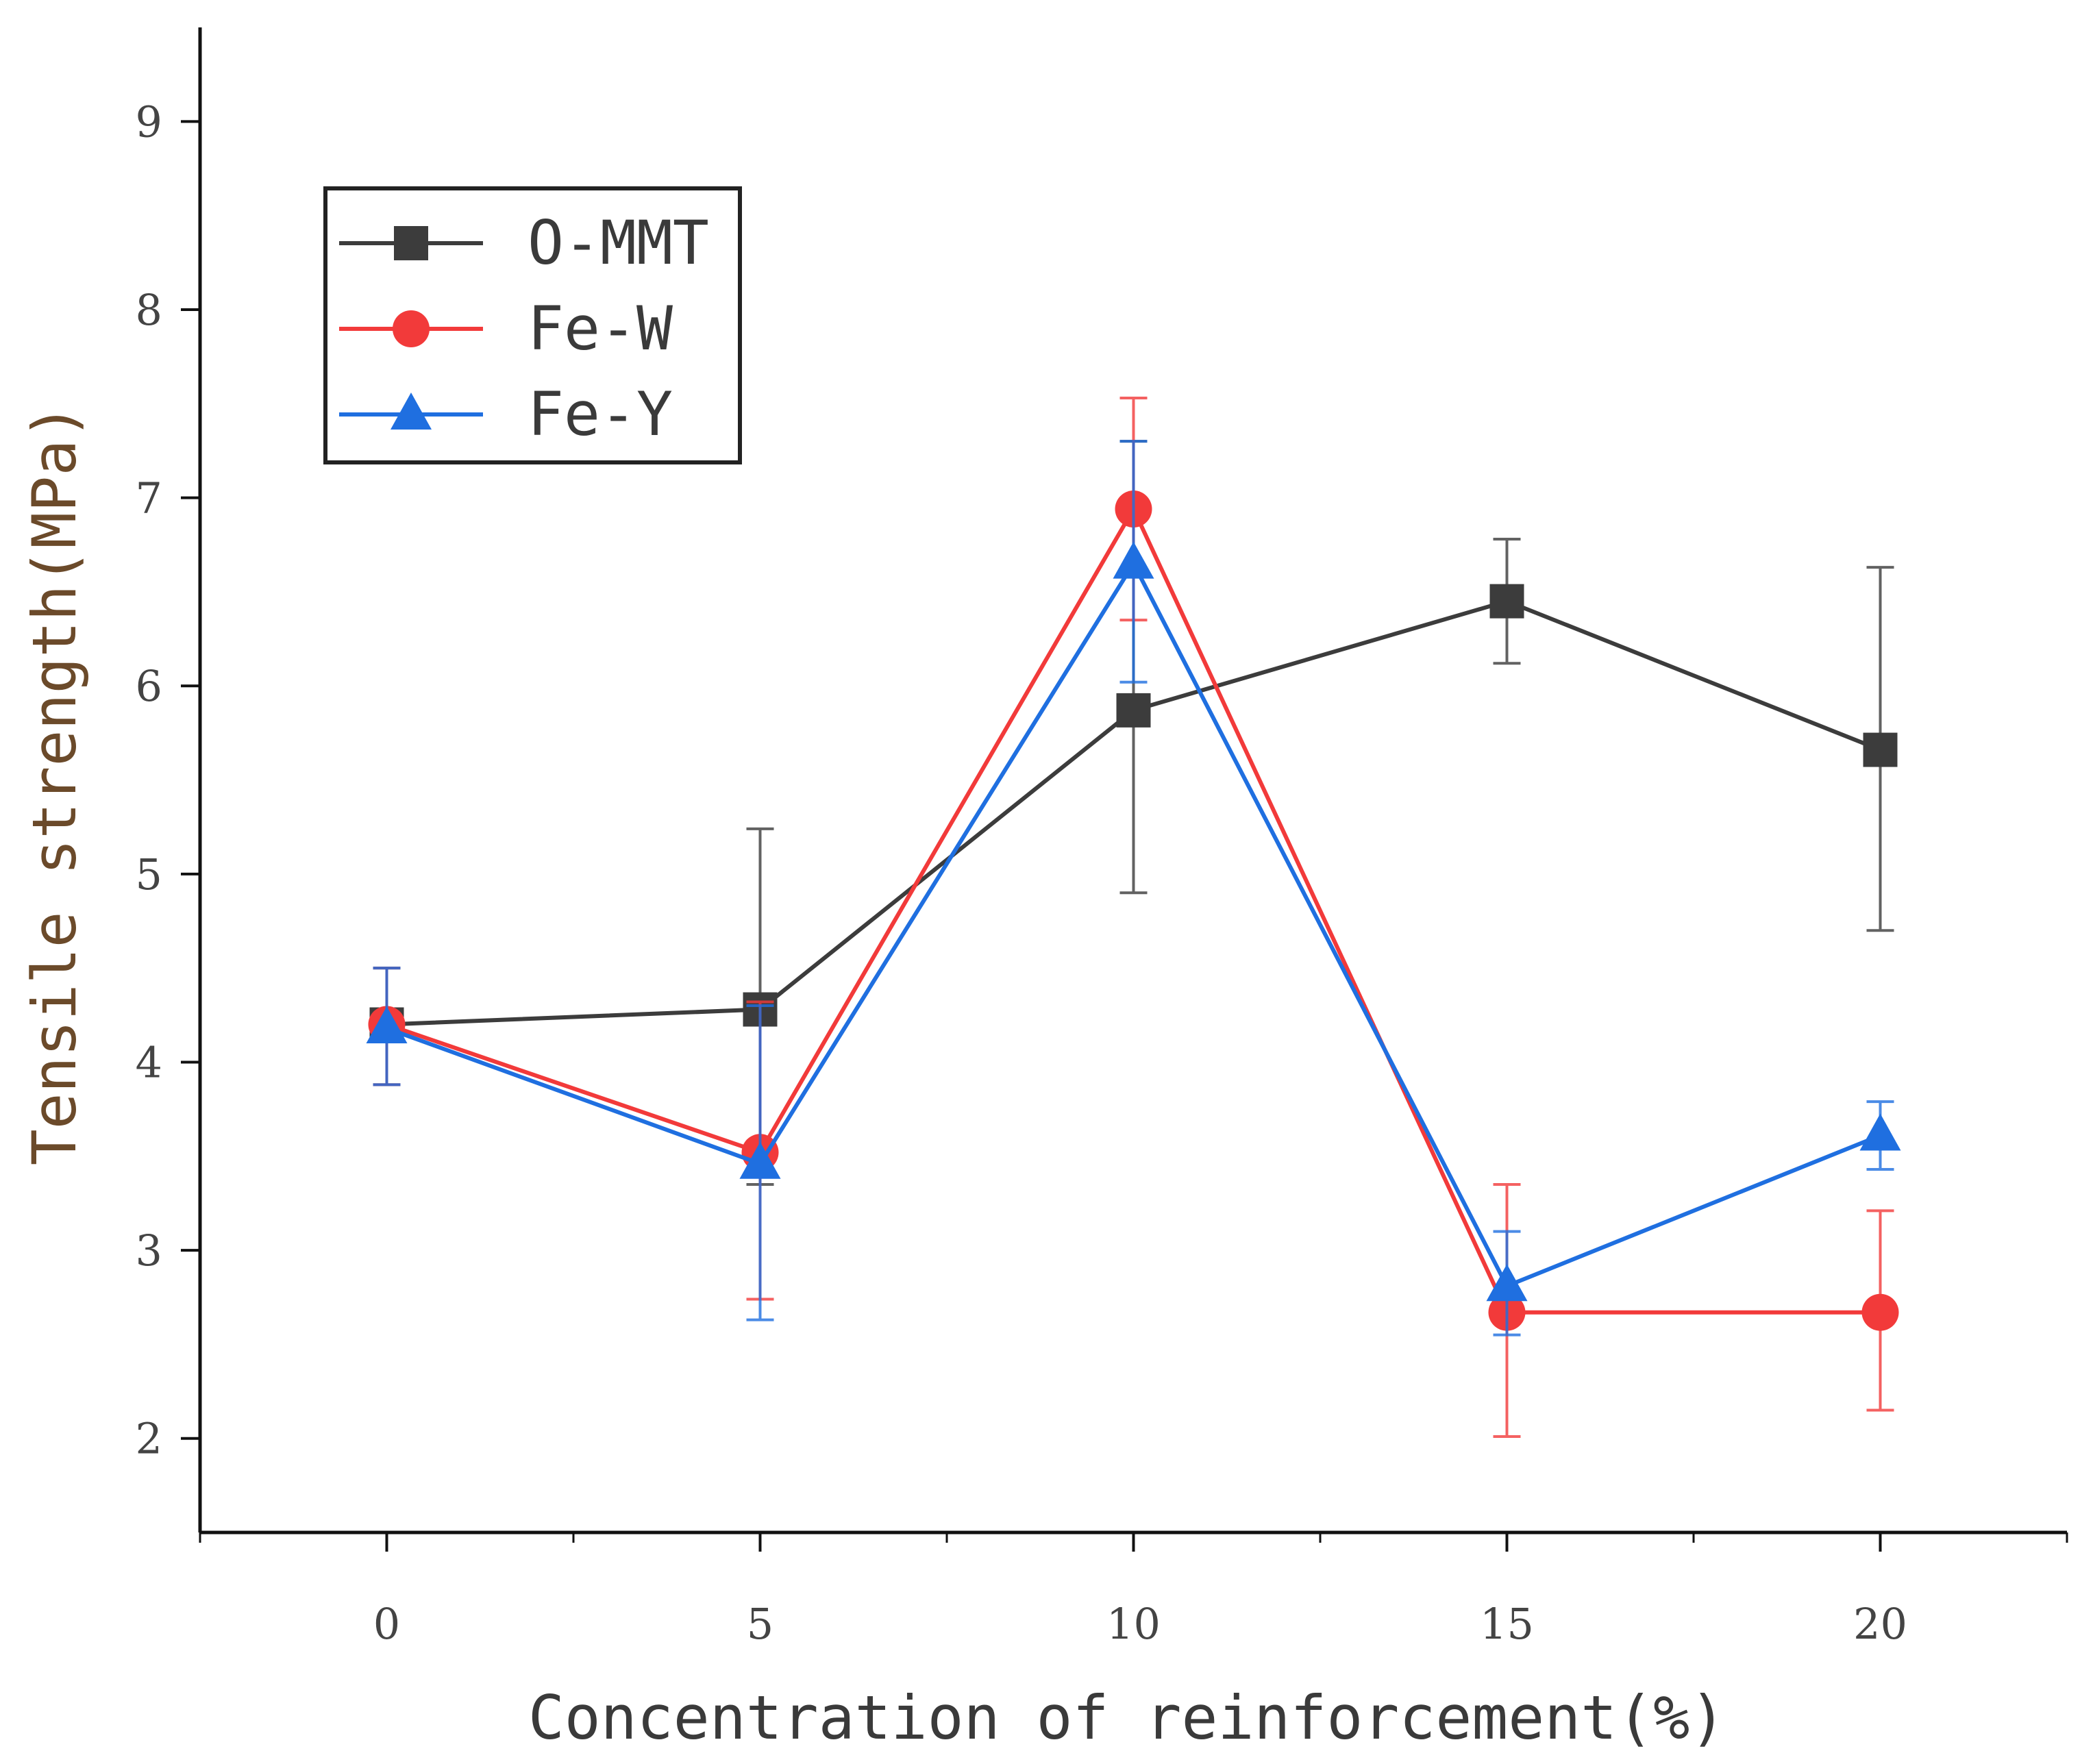  Describe the element at coordinates (149, 1251) in the screenshot. I see `y-tick-label: 3` at that location.